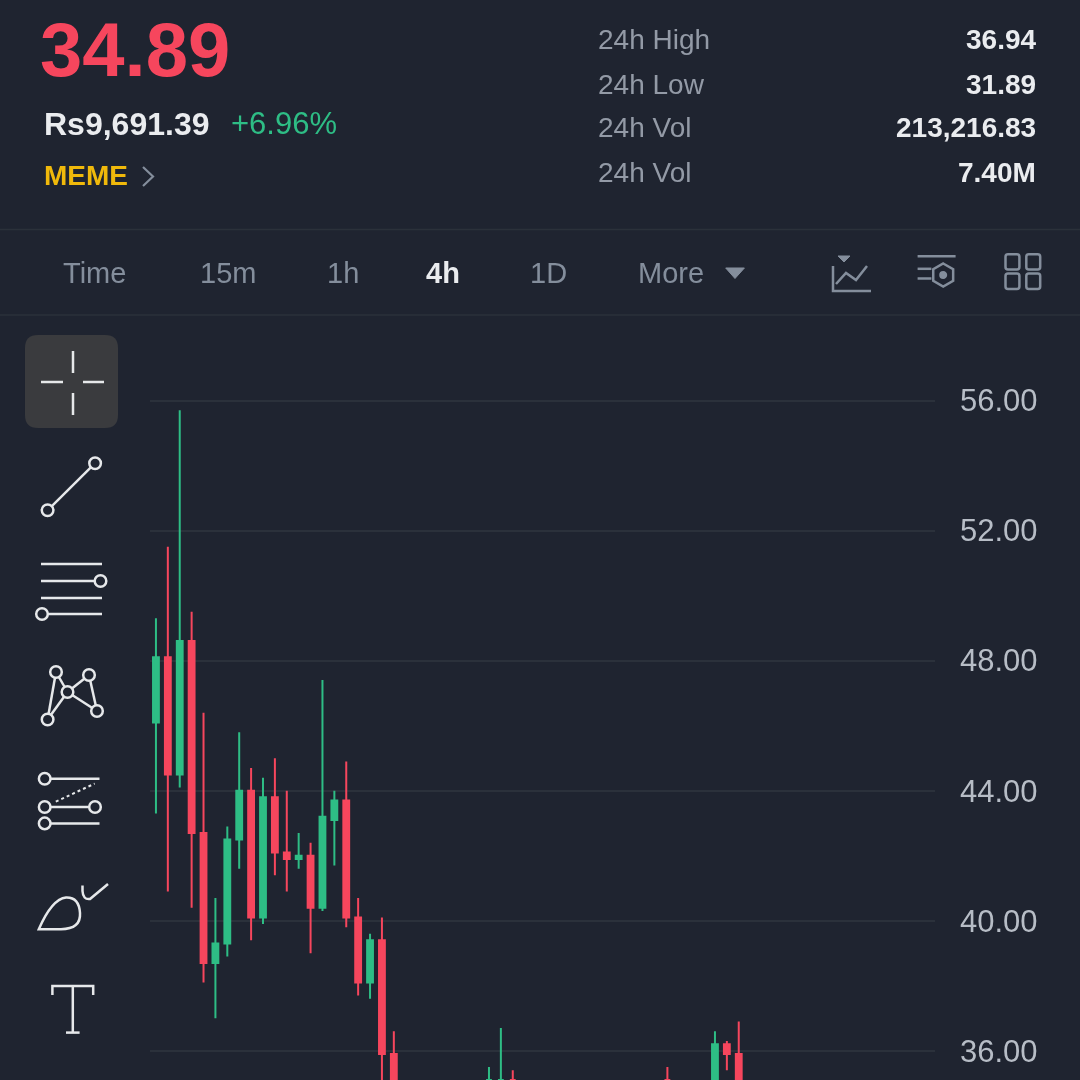 The width and height of the screenshot is (1080, 1080). What do you see at coordinates (549, 273) in the screenshot?
I see `text: 1D` at bounding box center [549, 273].